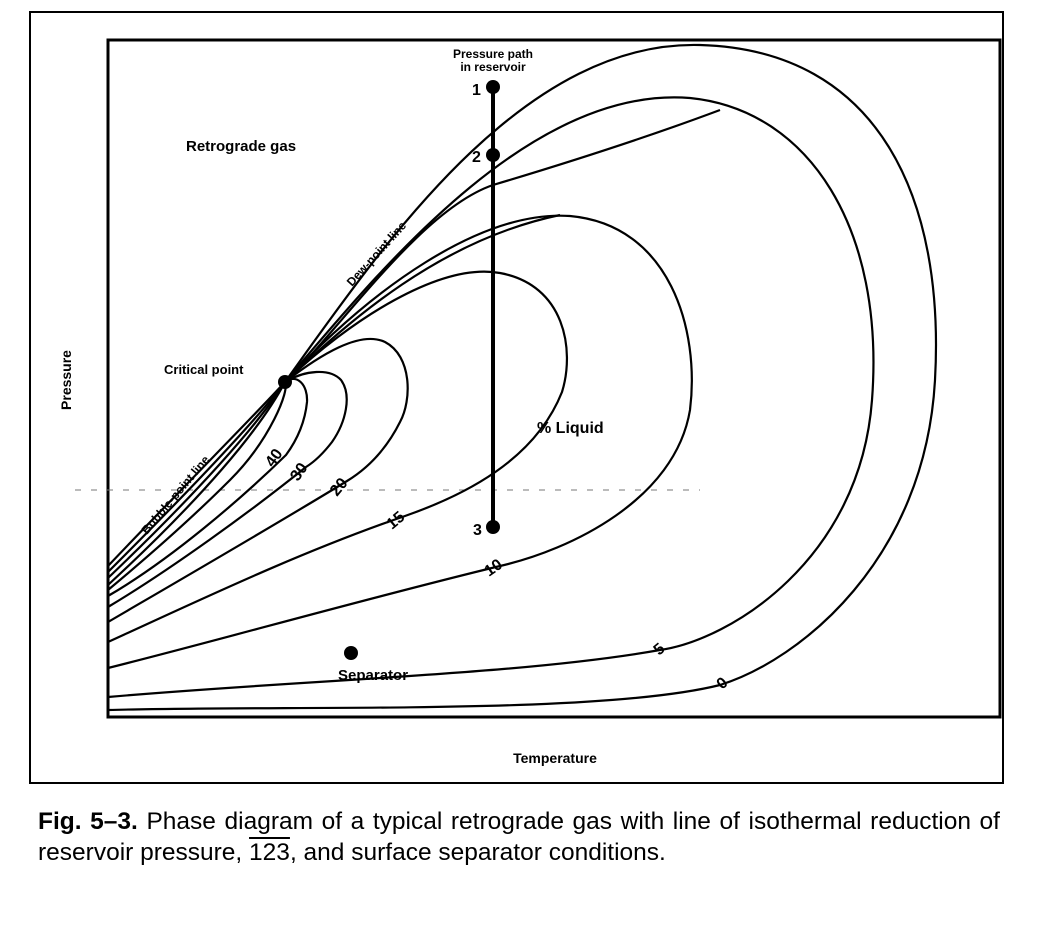 This screenshot has width=1041, height=931. I want to click on point-3-label: 3, so click(477, 530).